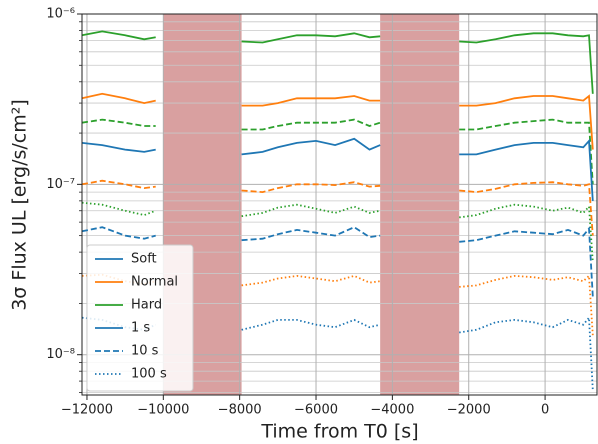 Image resolution: width=598 pixels, height=444 pixels. What do you see at coordinates (154, 282) in the screenshot?
I see `legend-label: Normal` at bounding box center [154, 282].